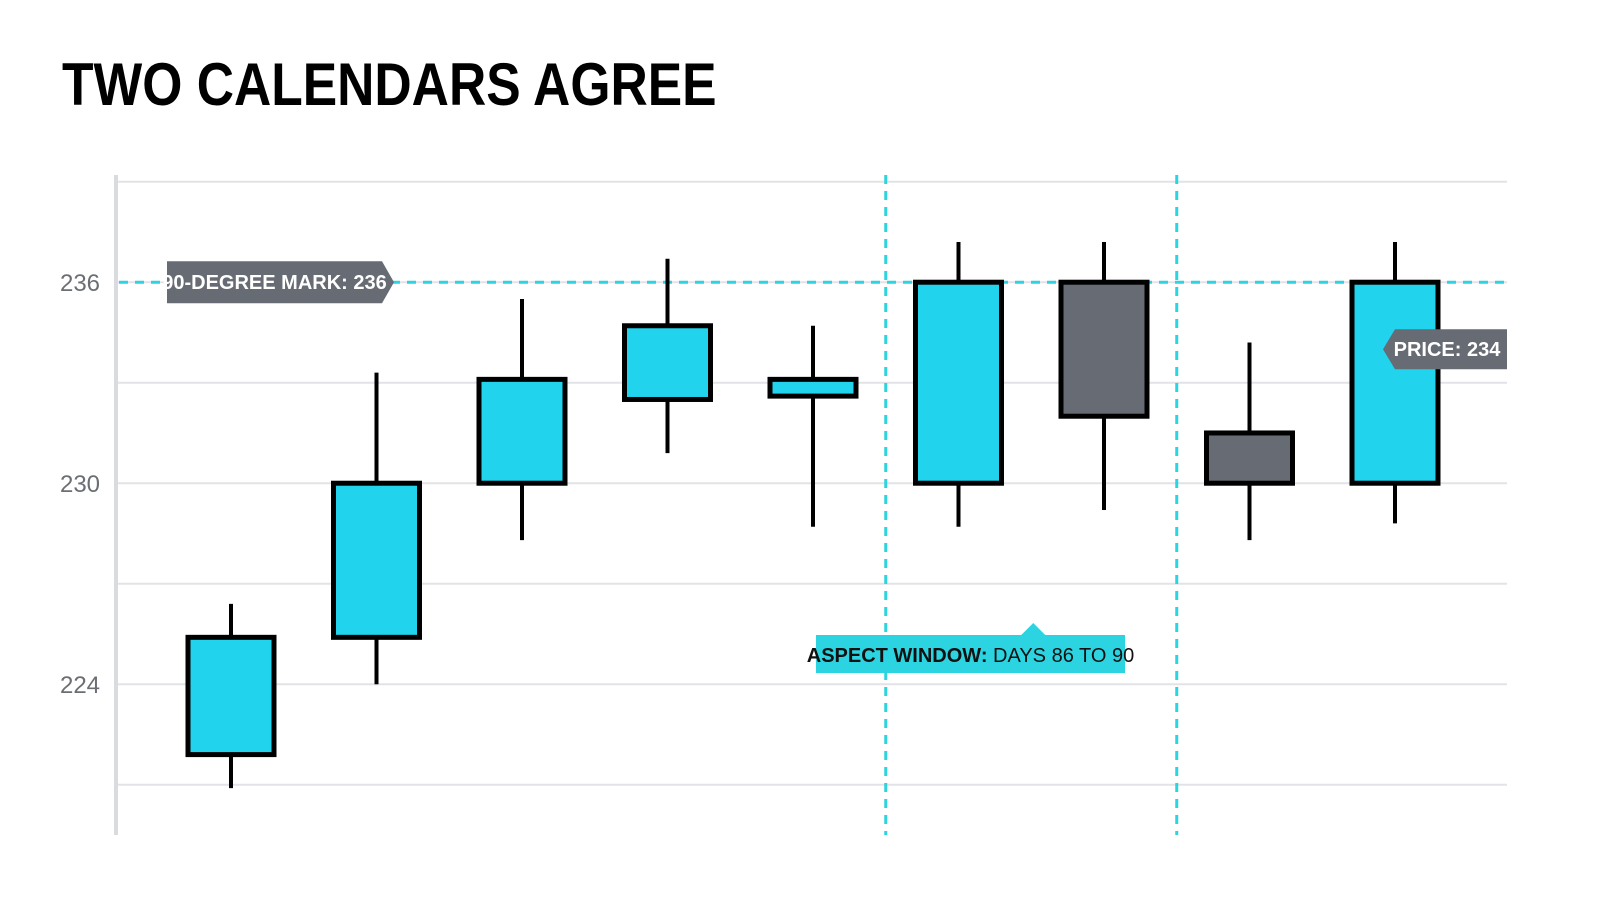  I want to click on label-background, so click(280, 282).